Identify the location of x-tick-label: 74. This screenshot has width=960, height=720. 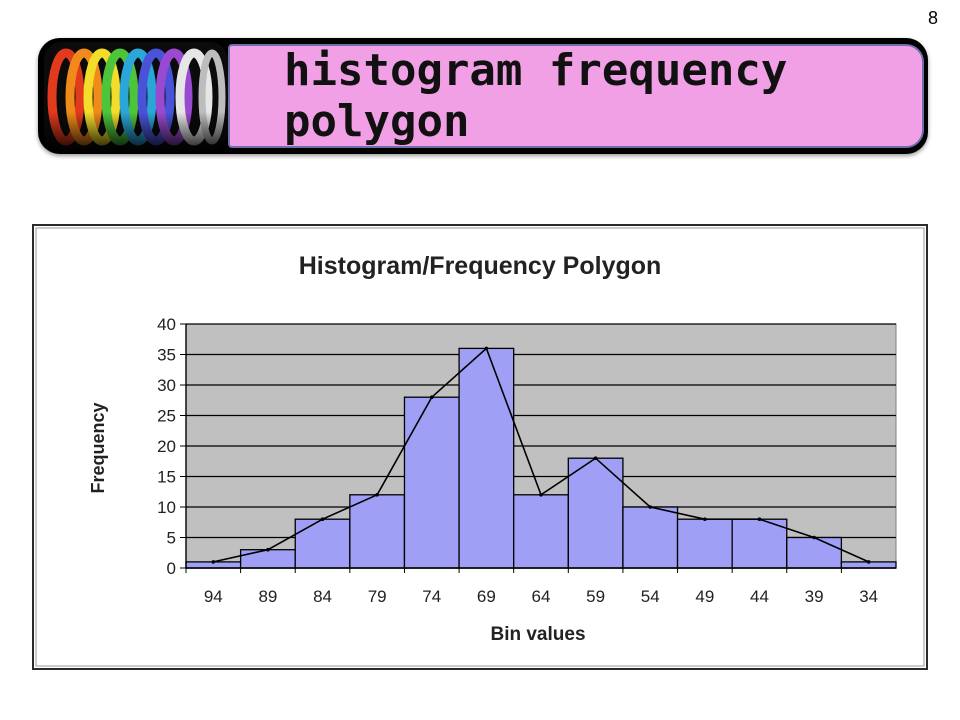
(431, 596).